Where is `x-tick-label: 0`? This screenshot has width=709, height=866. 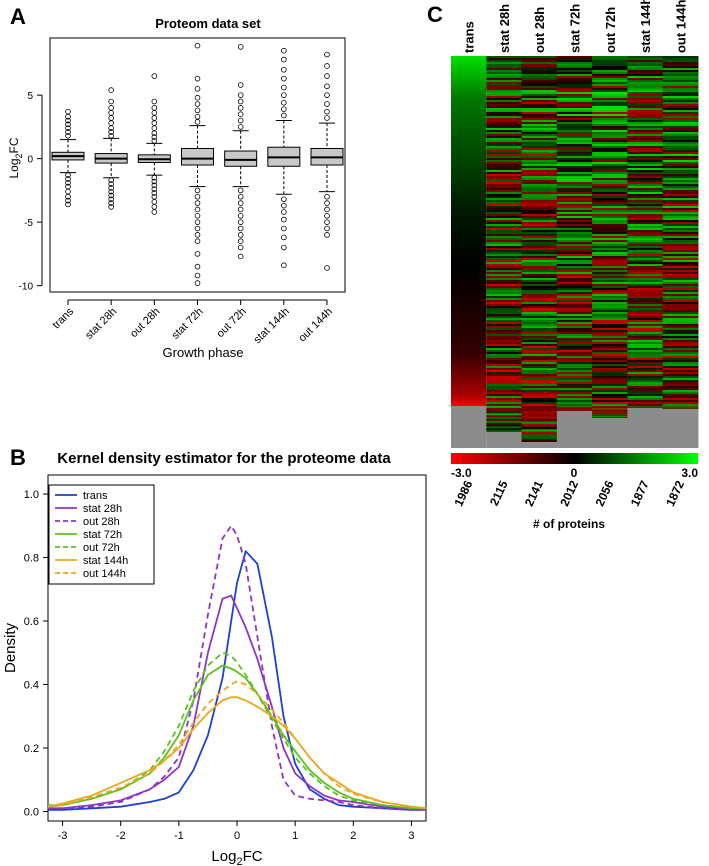 x-tick-label: 0 is located at coordinates (237, 836).